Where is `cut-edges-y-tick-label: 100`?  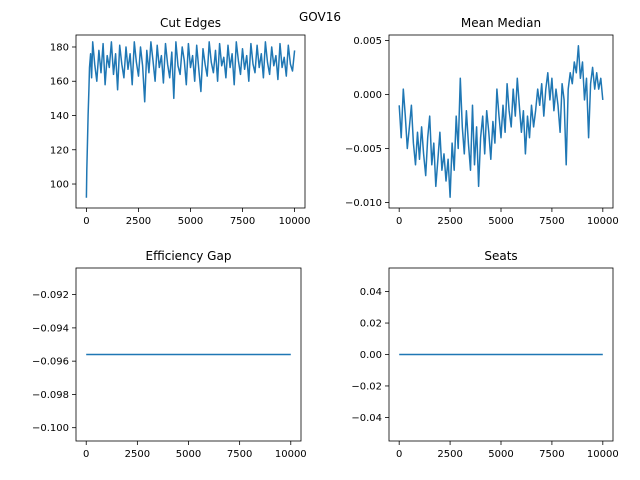 cut-edges-y-tick-label: 100 is located at coordinates (59, 185).